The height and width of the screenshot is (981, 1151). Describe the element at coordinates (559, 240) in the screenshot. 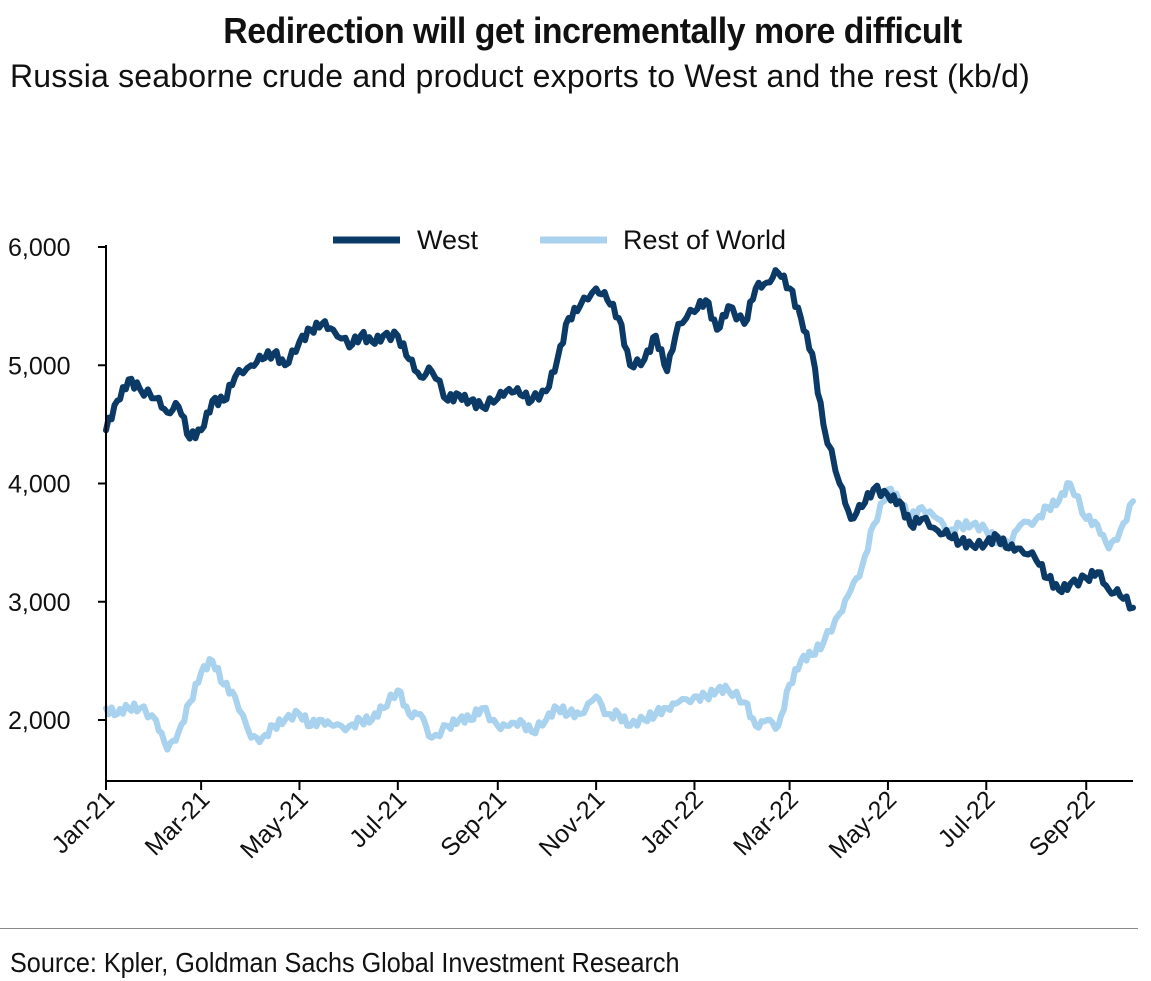

I see `legend: West Rest of World` at that location.